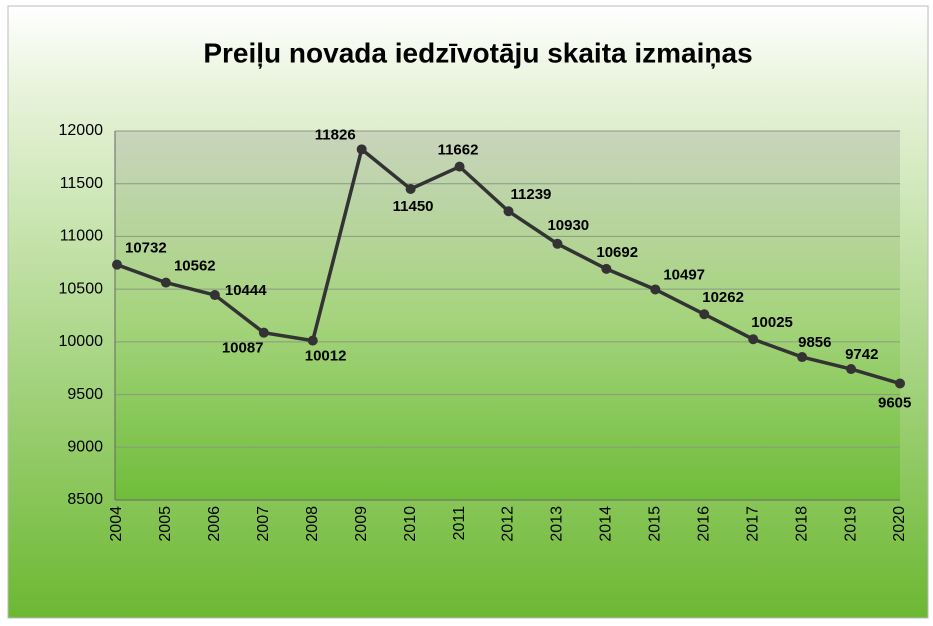 Image resolution: width=933 pixels, height=626 pixels. What do you see at coordinates (214, 524) in the screenshot?
I see `x-tick-label: 2006` at bounding box center [214, 524].